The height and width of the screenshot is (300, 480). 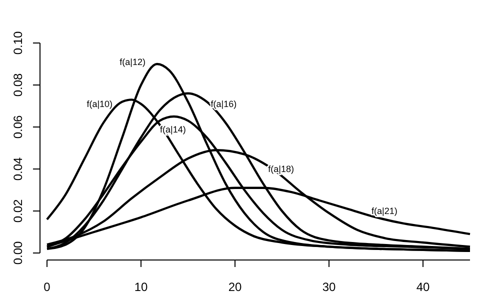 I want to click on x-tick-label: 30, so click(x=329, y=287).